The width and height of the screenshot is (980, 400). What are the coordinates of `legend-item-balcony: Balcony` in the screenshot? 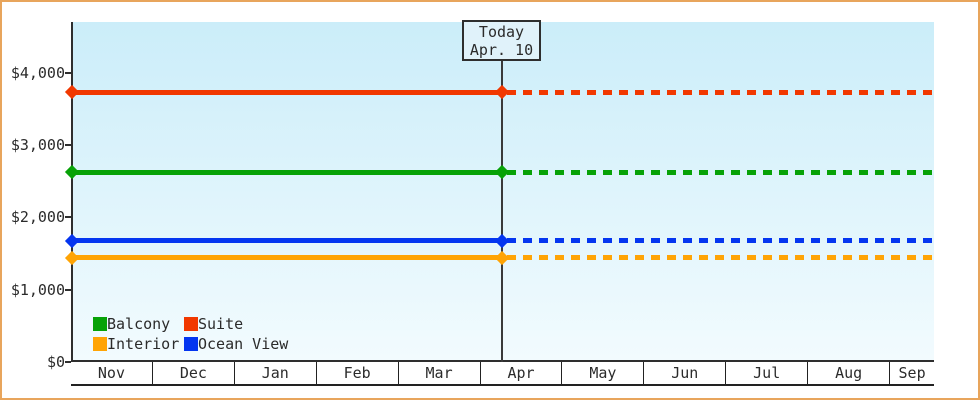 It's located at (138, 324).